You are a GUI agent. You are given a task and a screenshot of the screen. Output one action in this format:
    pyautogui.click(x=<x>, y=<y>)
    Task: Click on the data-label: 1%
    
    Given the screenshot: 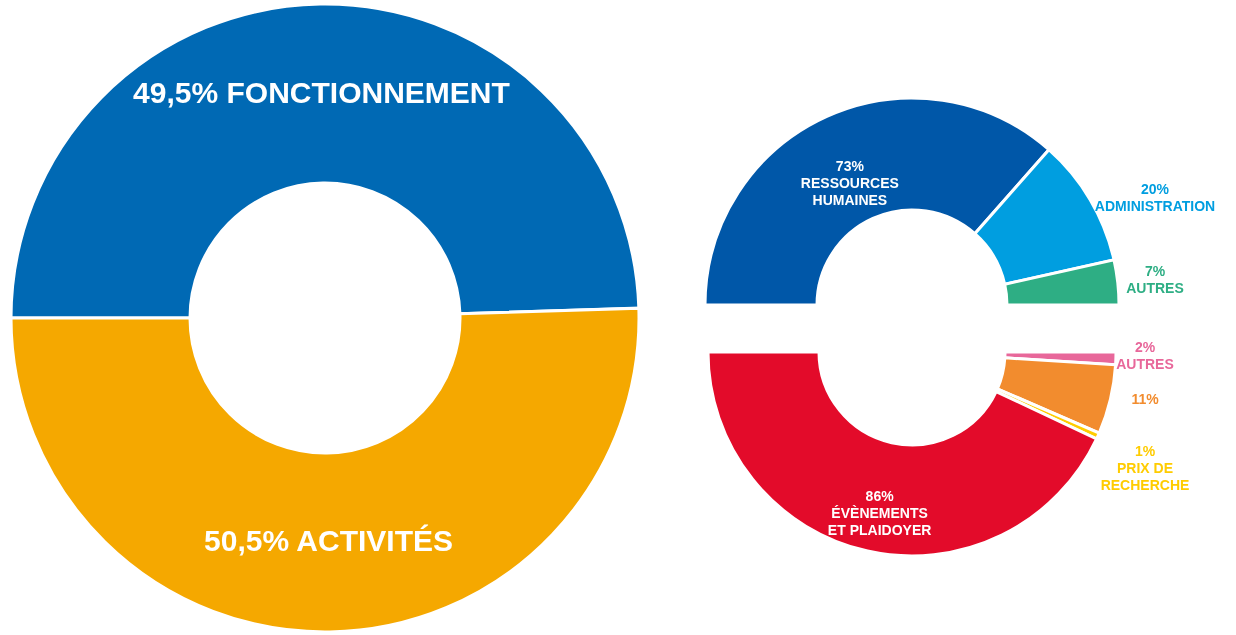 What is the action you would take?
    pyautogui.click(x=1145, y=451)
    